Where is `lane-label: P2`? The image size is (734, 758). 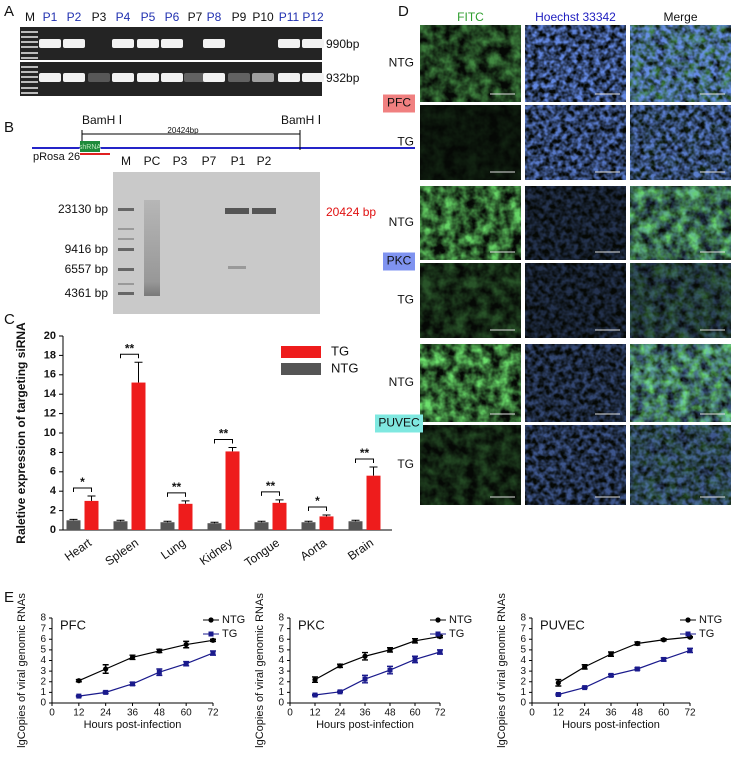 lane-label: P2 is located at coordinates (264, 161).